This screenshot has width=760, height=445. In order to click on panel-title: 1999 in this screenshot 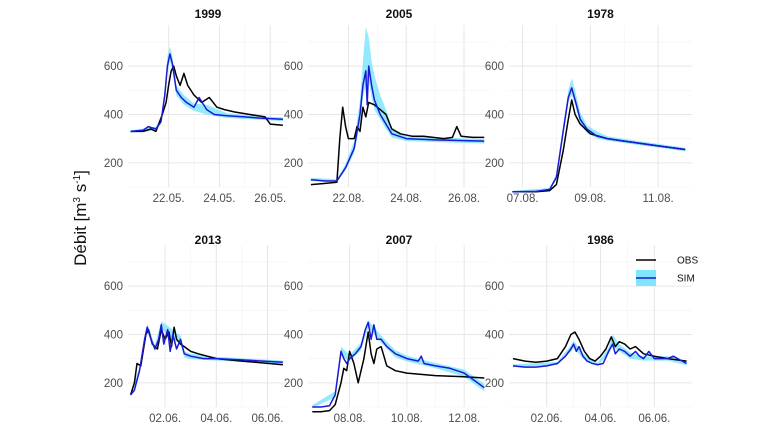, I will do `click(208, 14)`.